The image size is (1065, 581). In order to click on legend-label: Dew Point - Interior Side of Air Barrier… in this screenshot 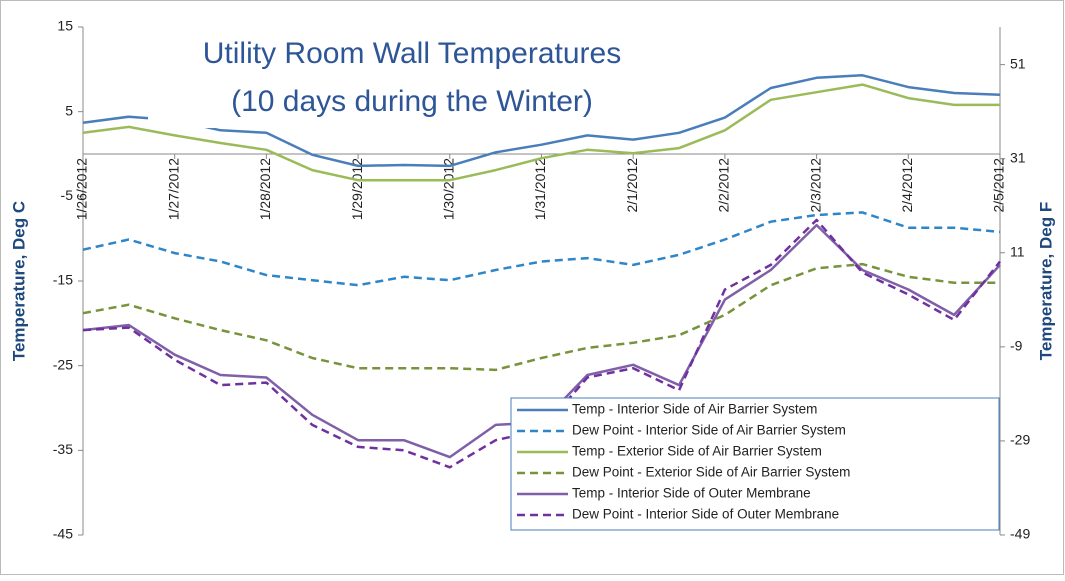, I will do `click(709, 430)`.